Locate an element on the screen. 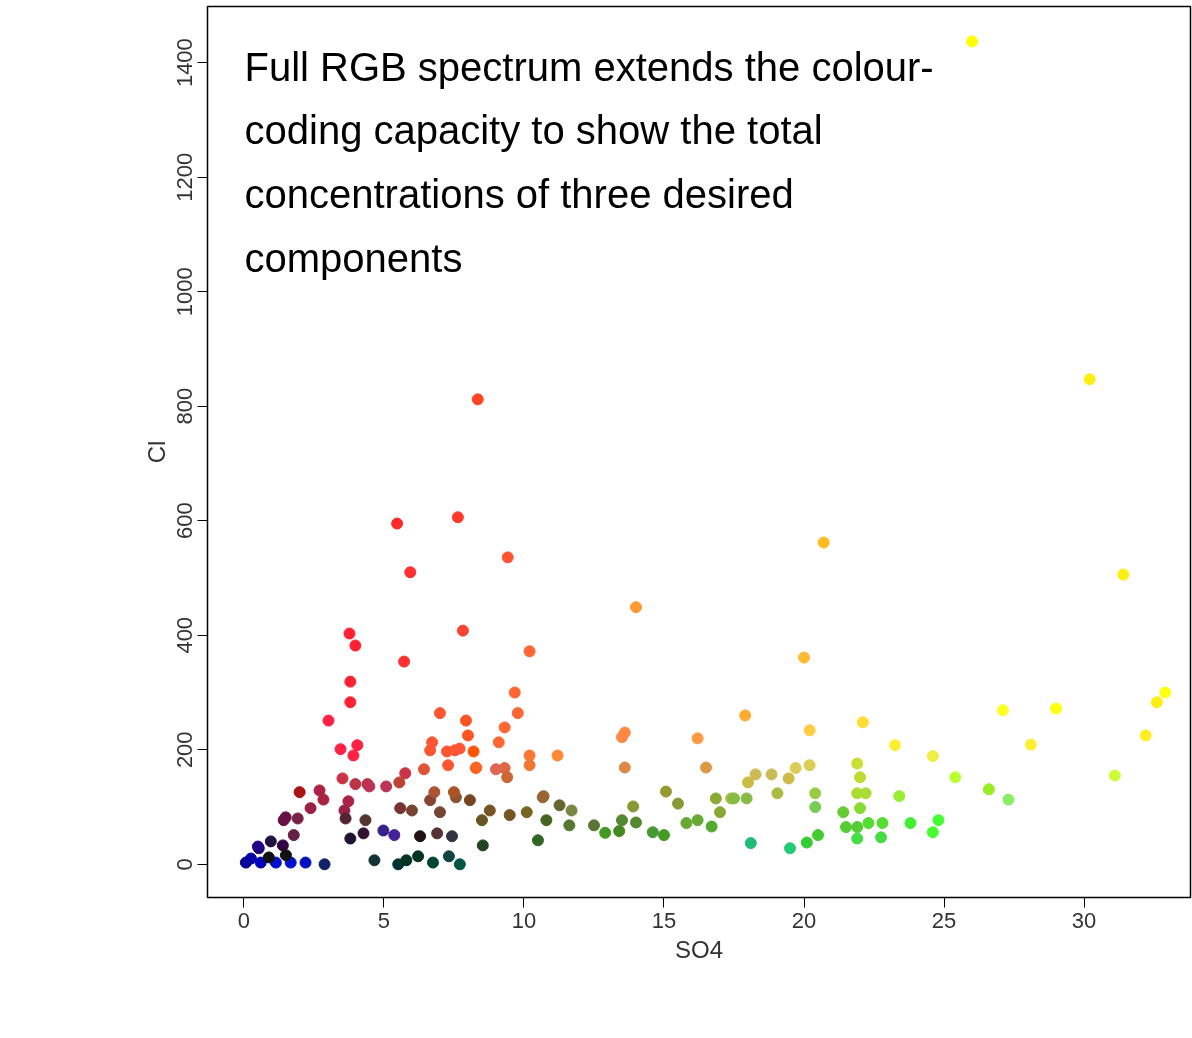 The height and width of the screenshot is (1038, 1192). x-tick-label: 20 is located at coordinates (804, 920).